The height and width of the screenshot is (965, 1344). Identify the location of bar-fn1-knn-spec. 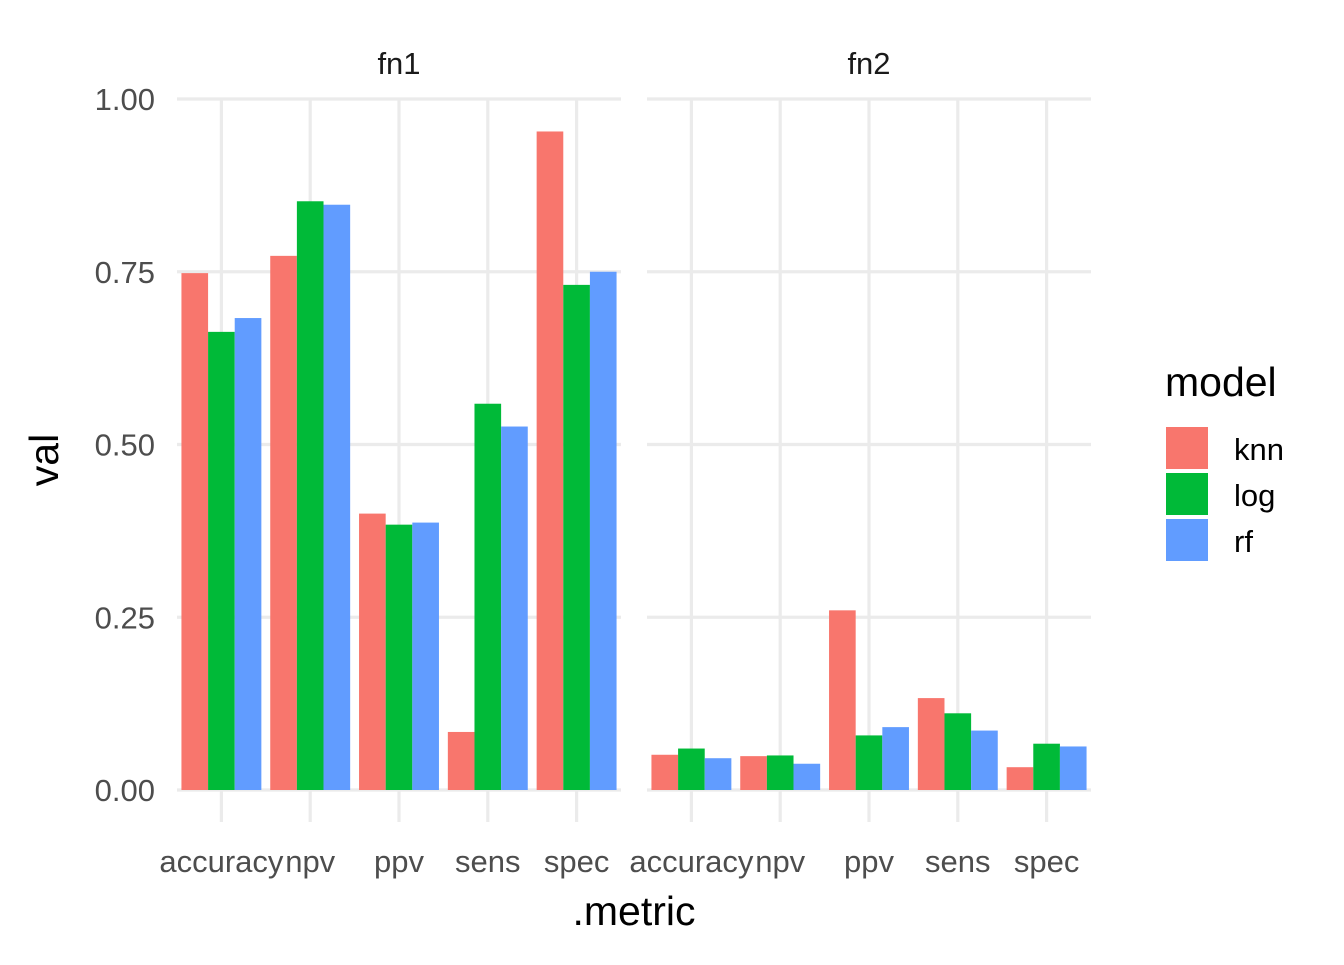
(550, 461).